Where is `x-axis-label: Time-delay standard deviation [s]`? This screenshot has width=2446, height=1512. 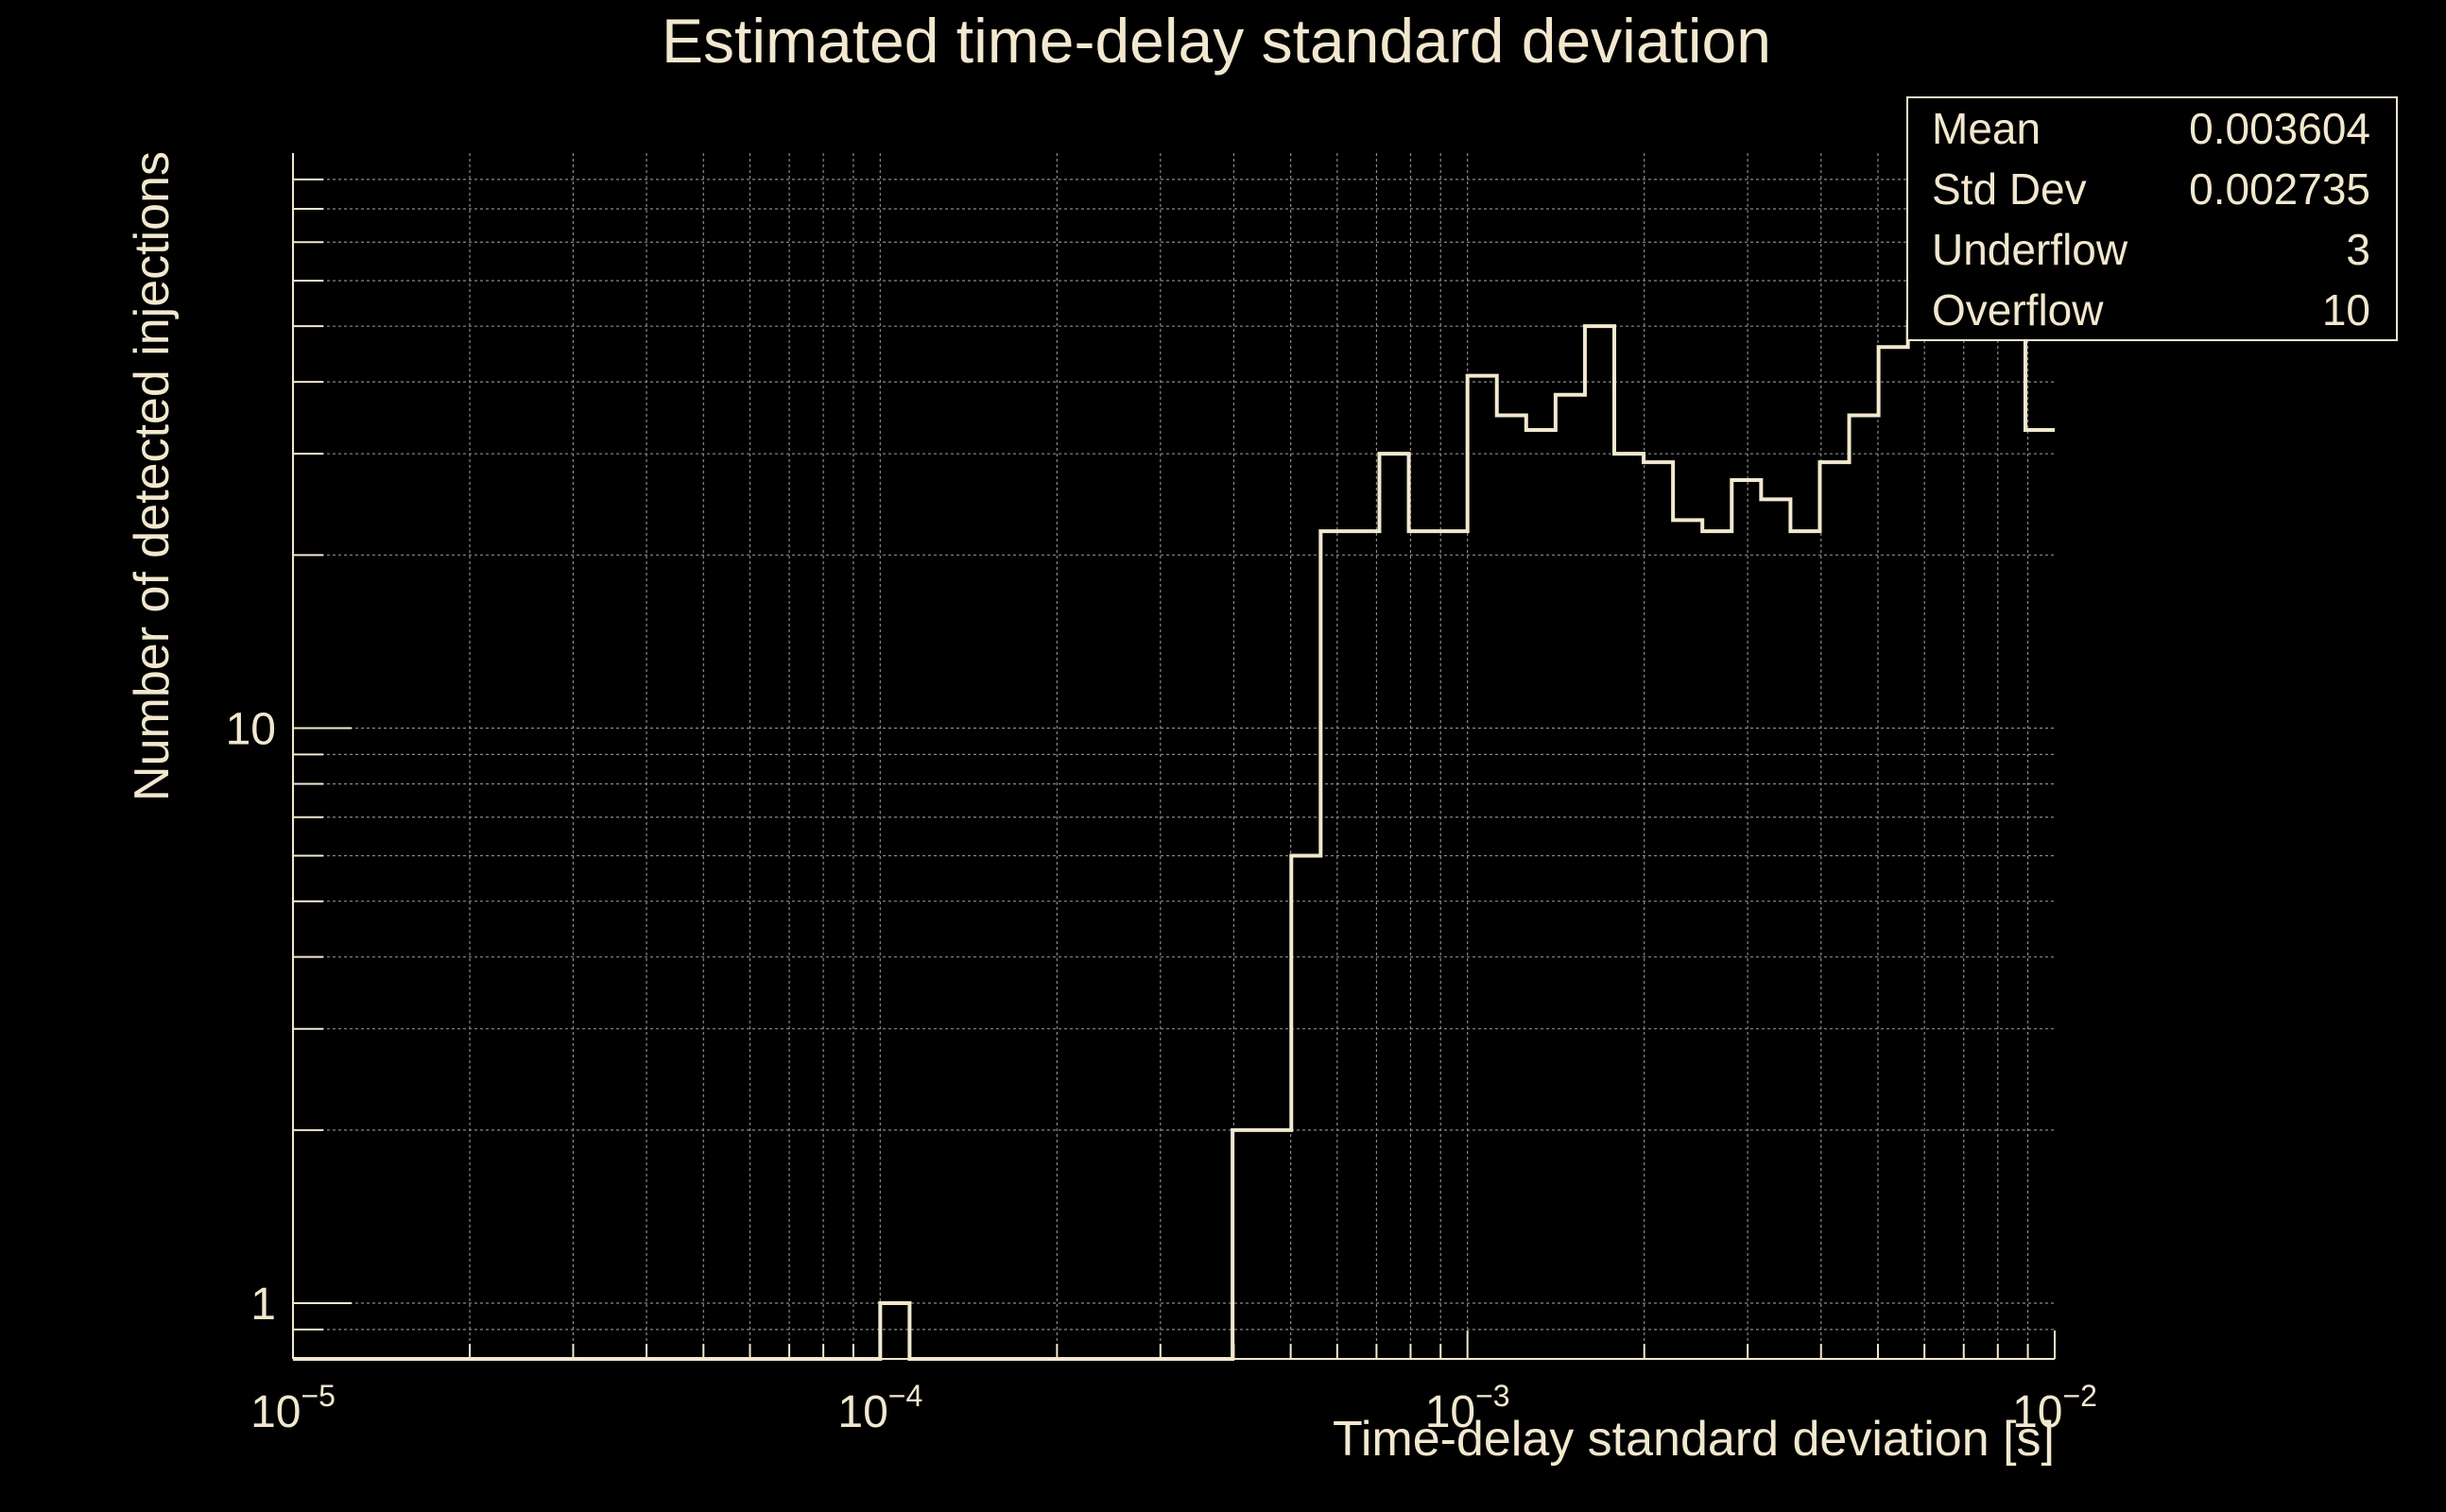 x-axis-label: Time-delay standard deviation [s] is located at coordinates (1694, 1439).